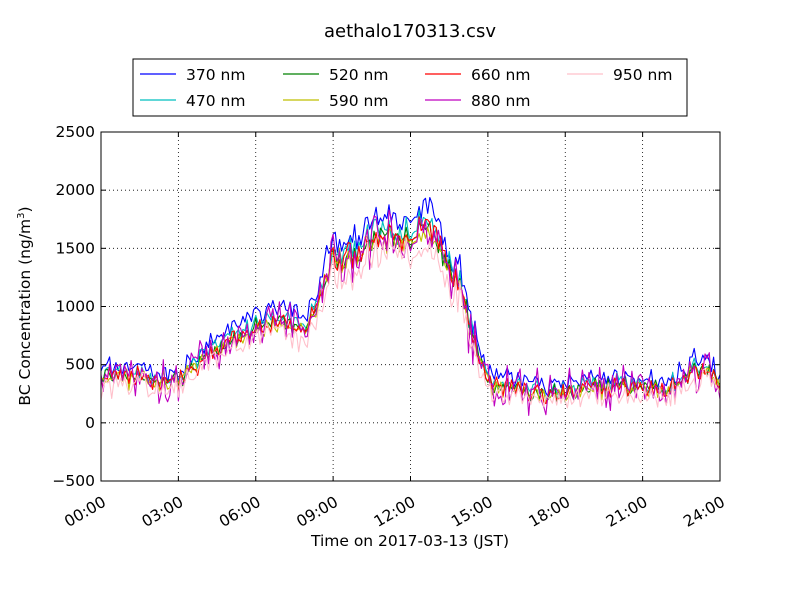  I want to click on y-tick-label: 2500, so click(75, 132).